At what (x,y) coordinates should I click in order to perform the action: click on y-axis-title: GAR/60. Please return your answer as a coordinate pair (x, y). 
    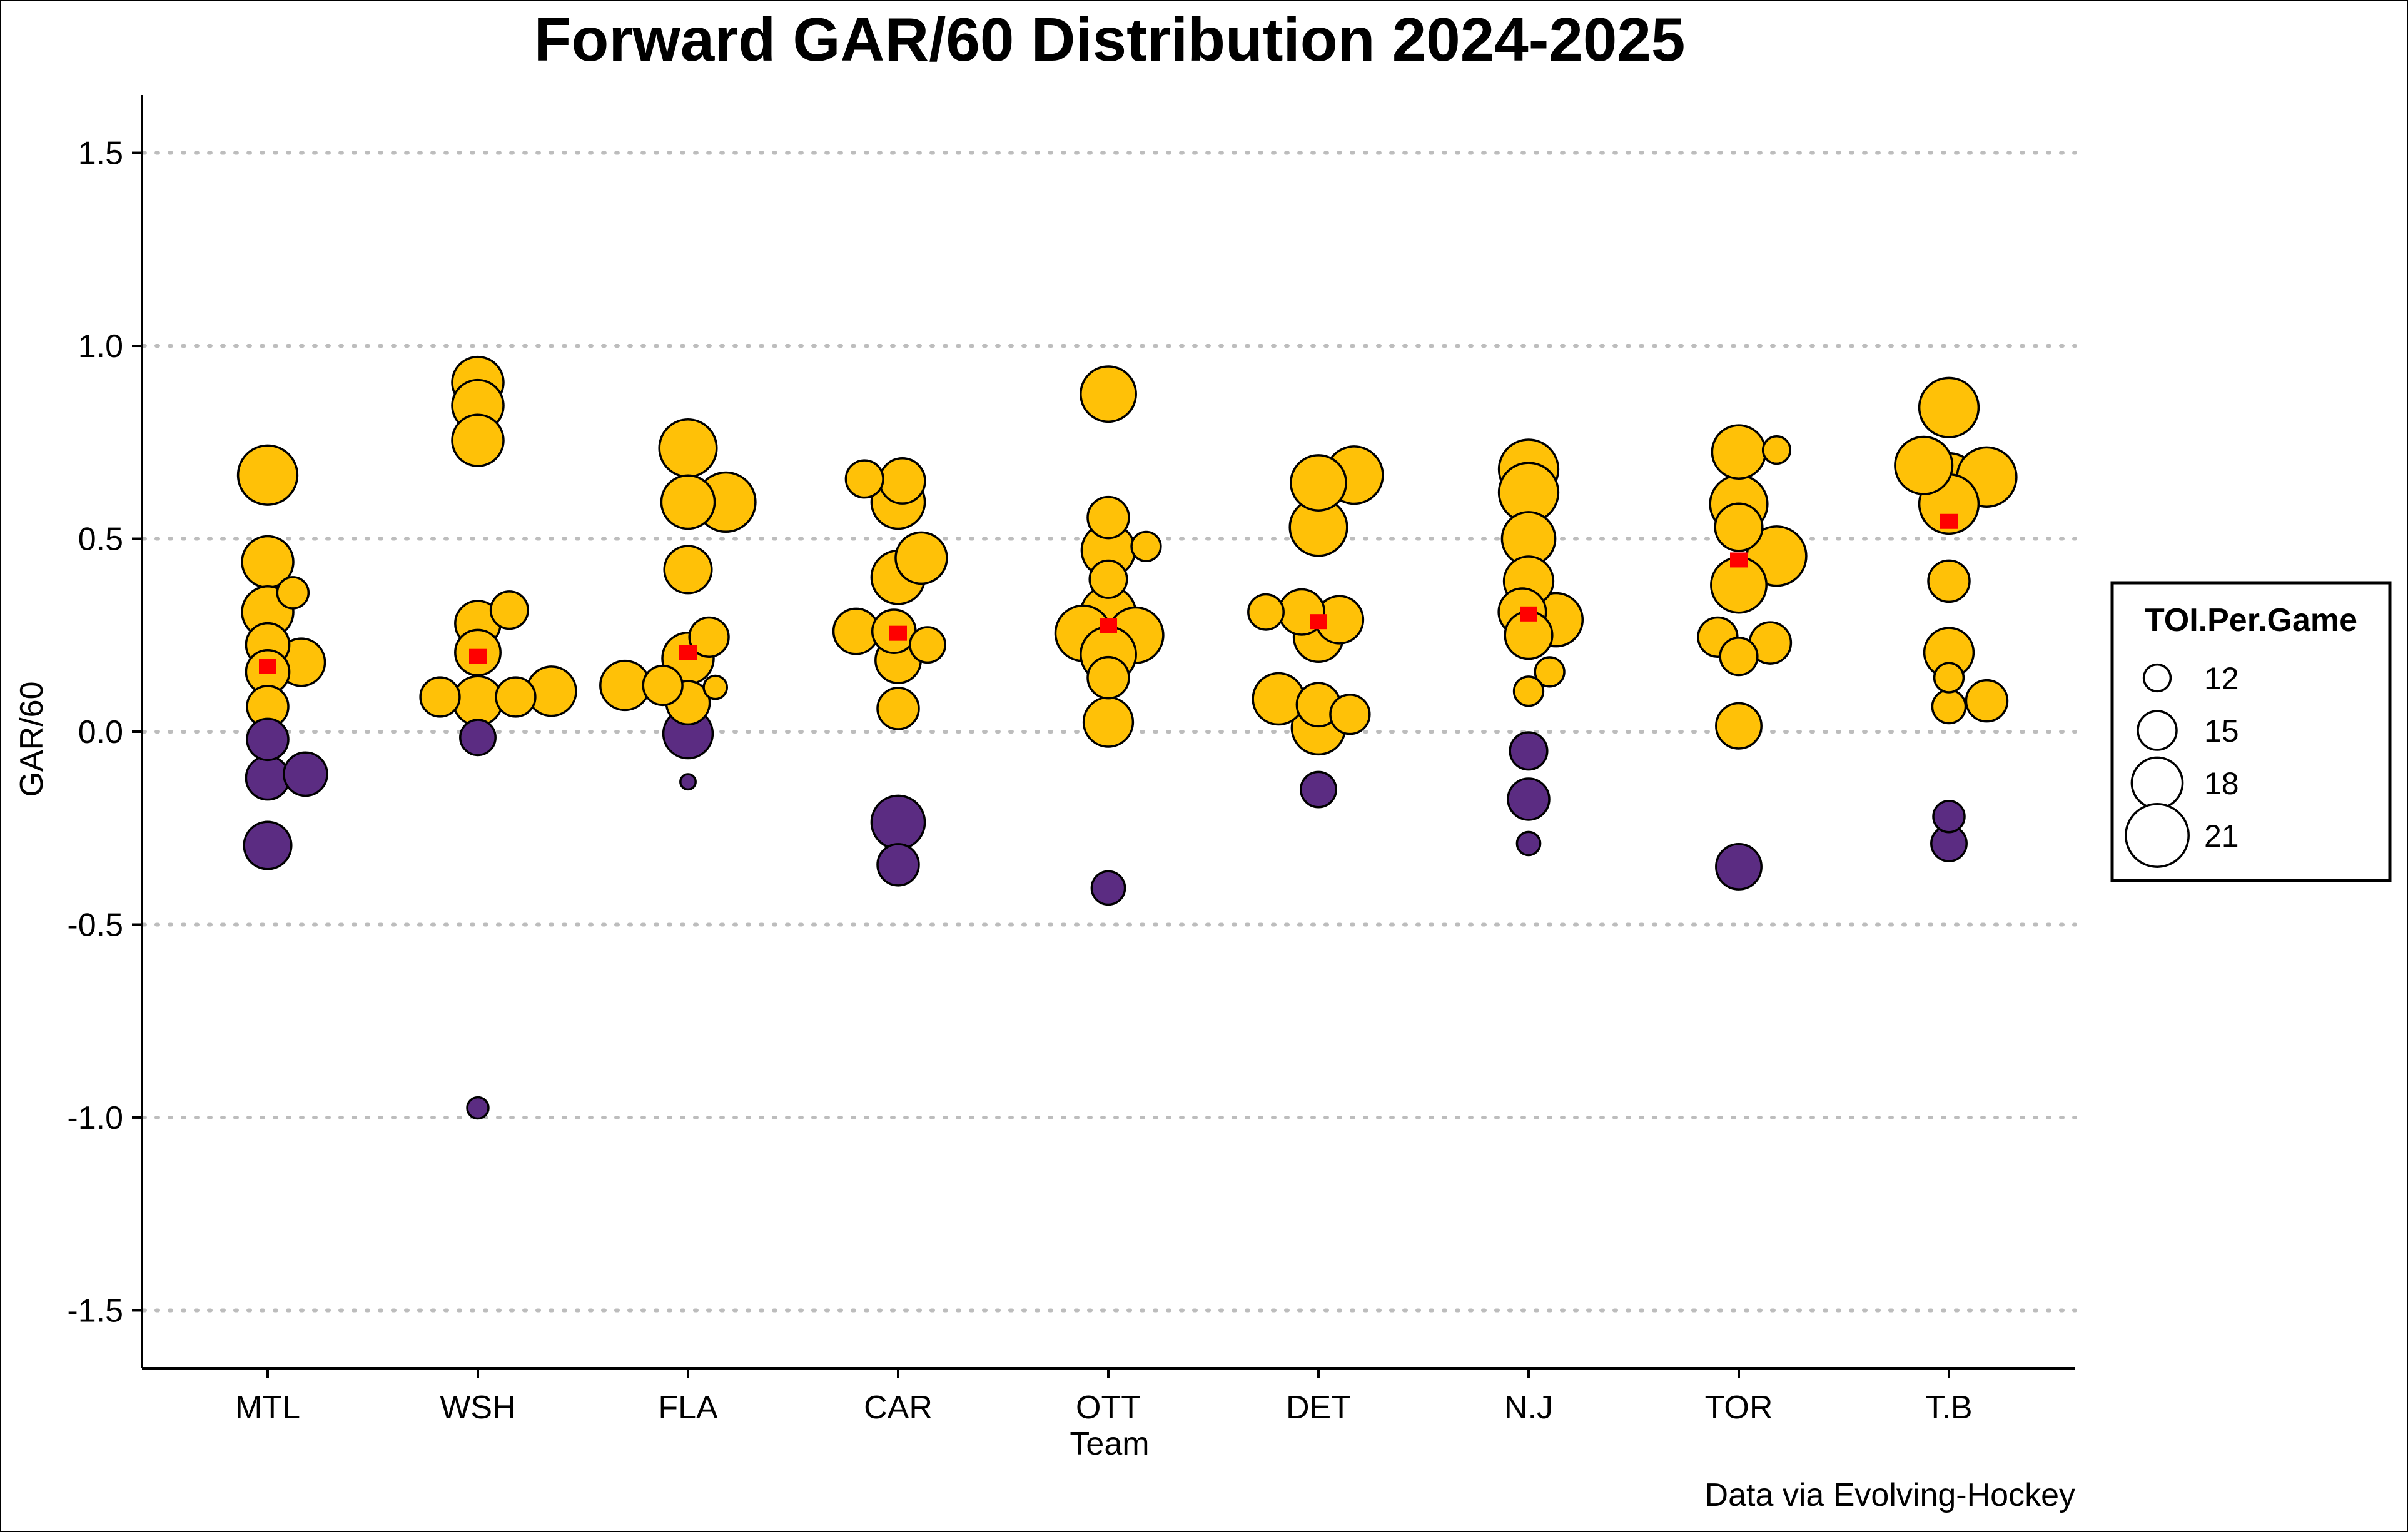
    Looking at the image, I should click on (32, 740).